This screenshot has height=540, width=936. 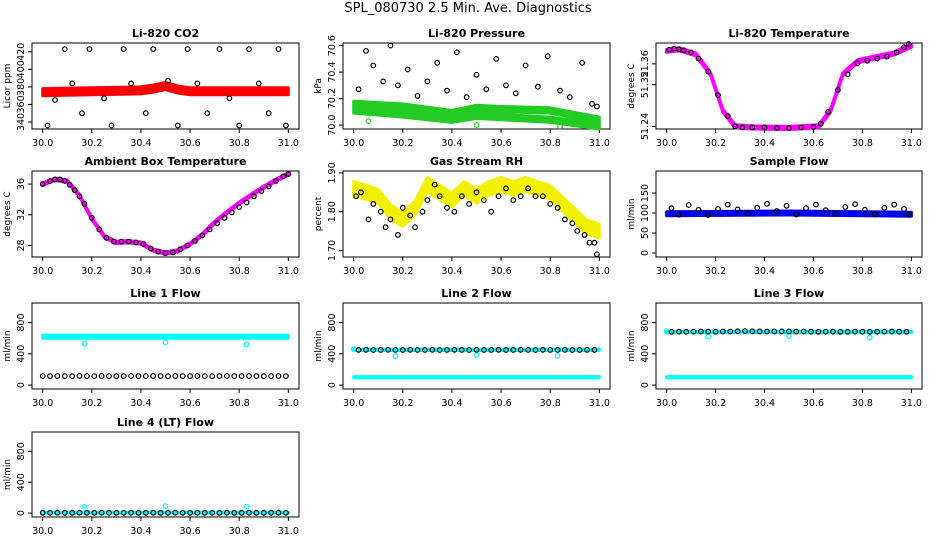 I want to click on y-tick-label: 100, so click(x=645, y=213).